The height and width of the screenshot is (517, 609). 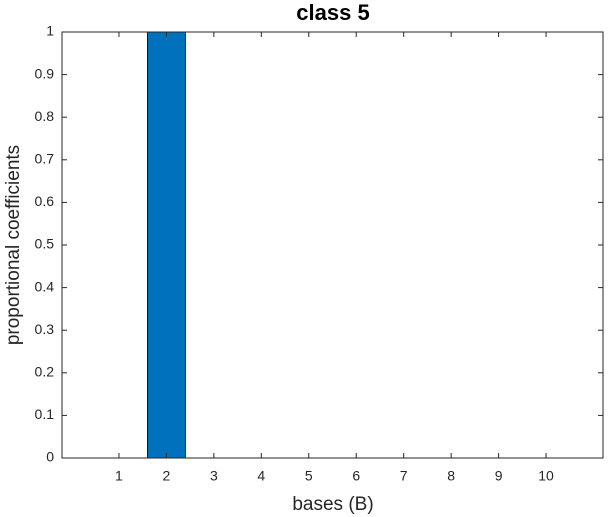 What do you see at coordinates (261, 476) in the screenshot?
I see `x-tick-label: 4` at bounding box center [261, 476].